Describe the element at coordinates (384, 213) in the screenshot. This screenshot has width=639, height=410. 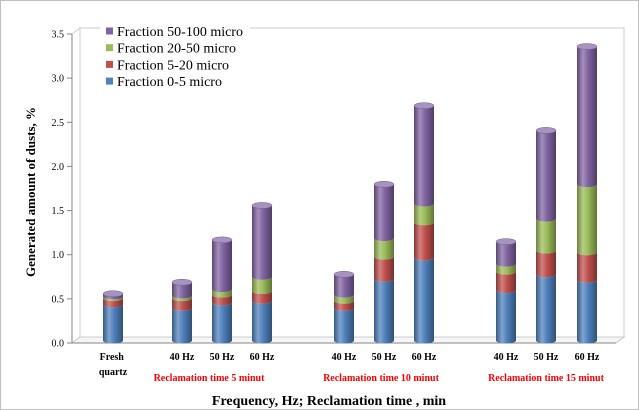
I see `bar-50-hz-5-fraction-50-100-micro` at that location.